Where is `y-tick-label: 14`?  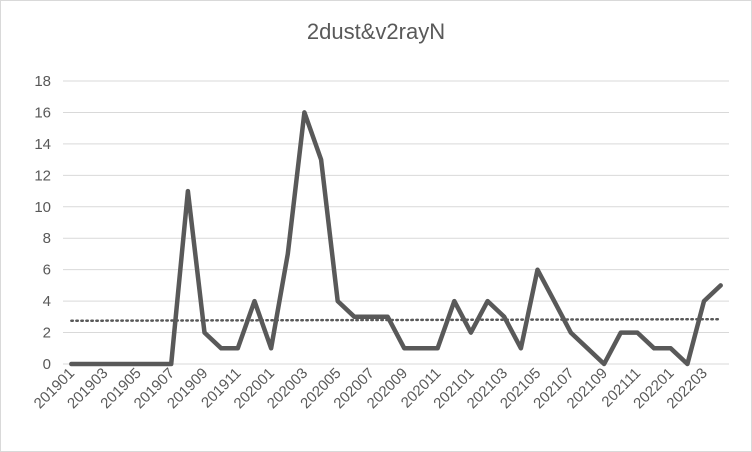
y-tick-label: 14 is located at coordinates (42, 144).